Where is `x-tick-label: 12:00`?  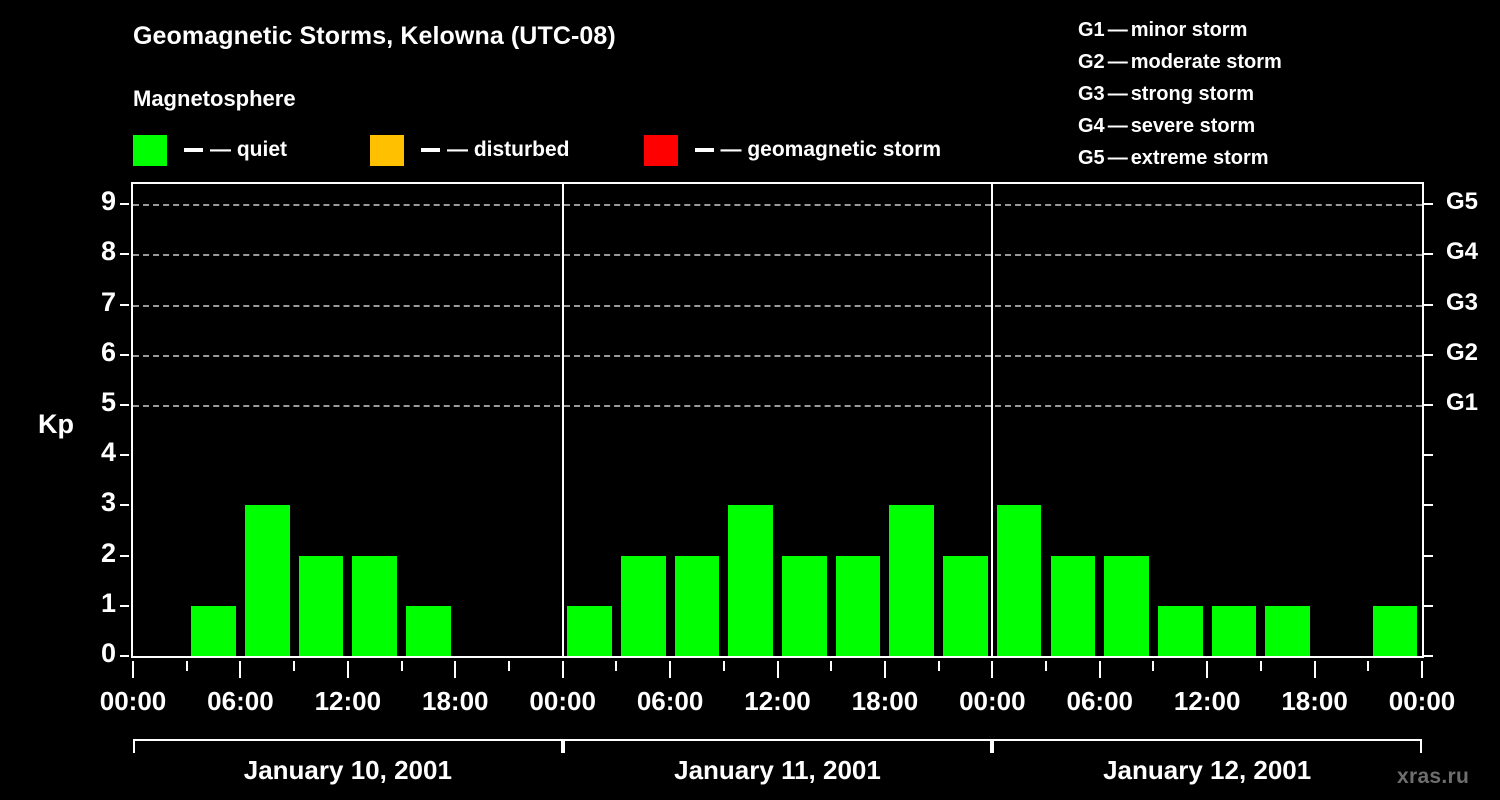 x-tick-label: 12:00 is located at coordinates (348, 701).